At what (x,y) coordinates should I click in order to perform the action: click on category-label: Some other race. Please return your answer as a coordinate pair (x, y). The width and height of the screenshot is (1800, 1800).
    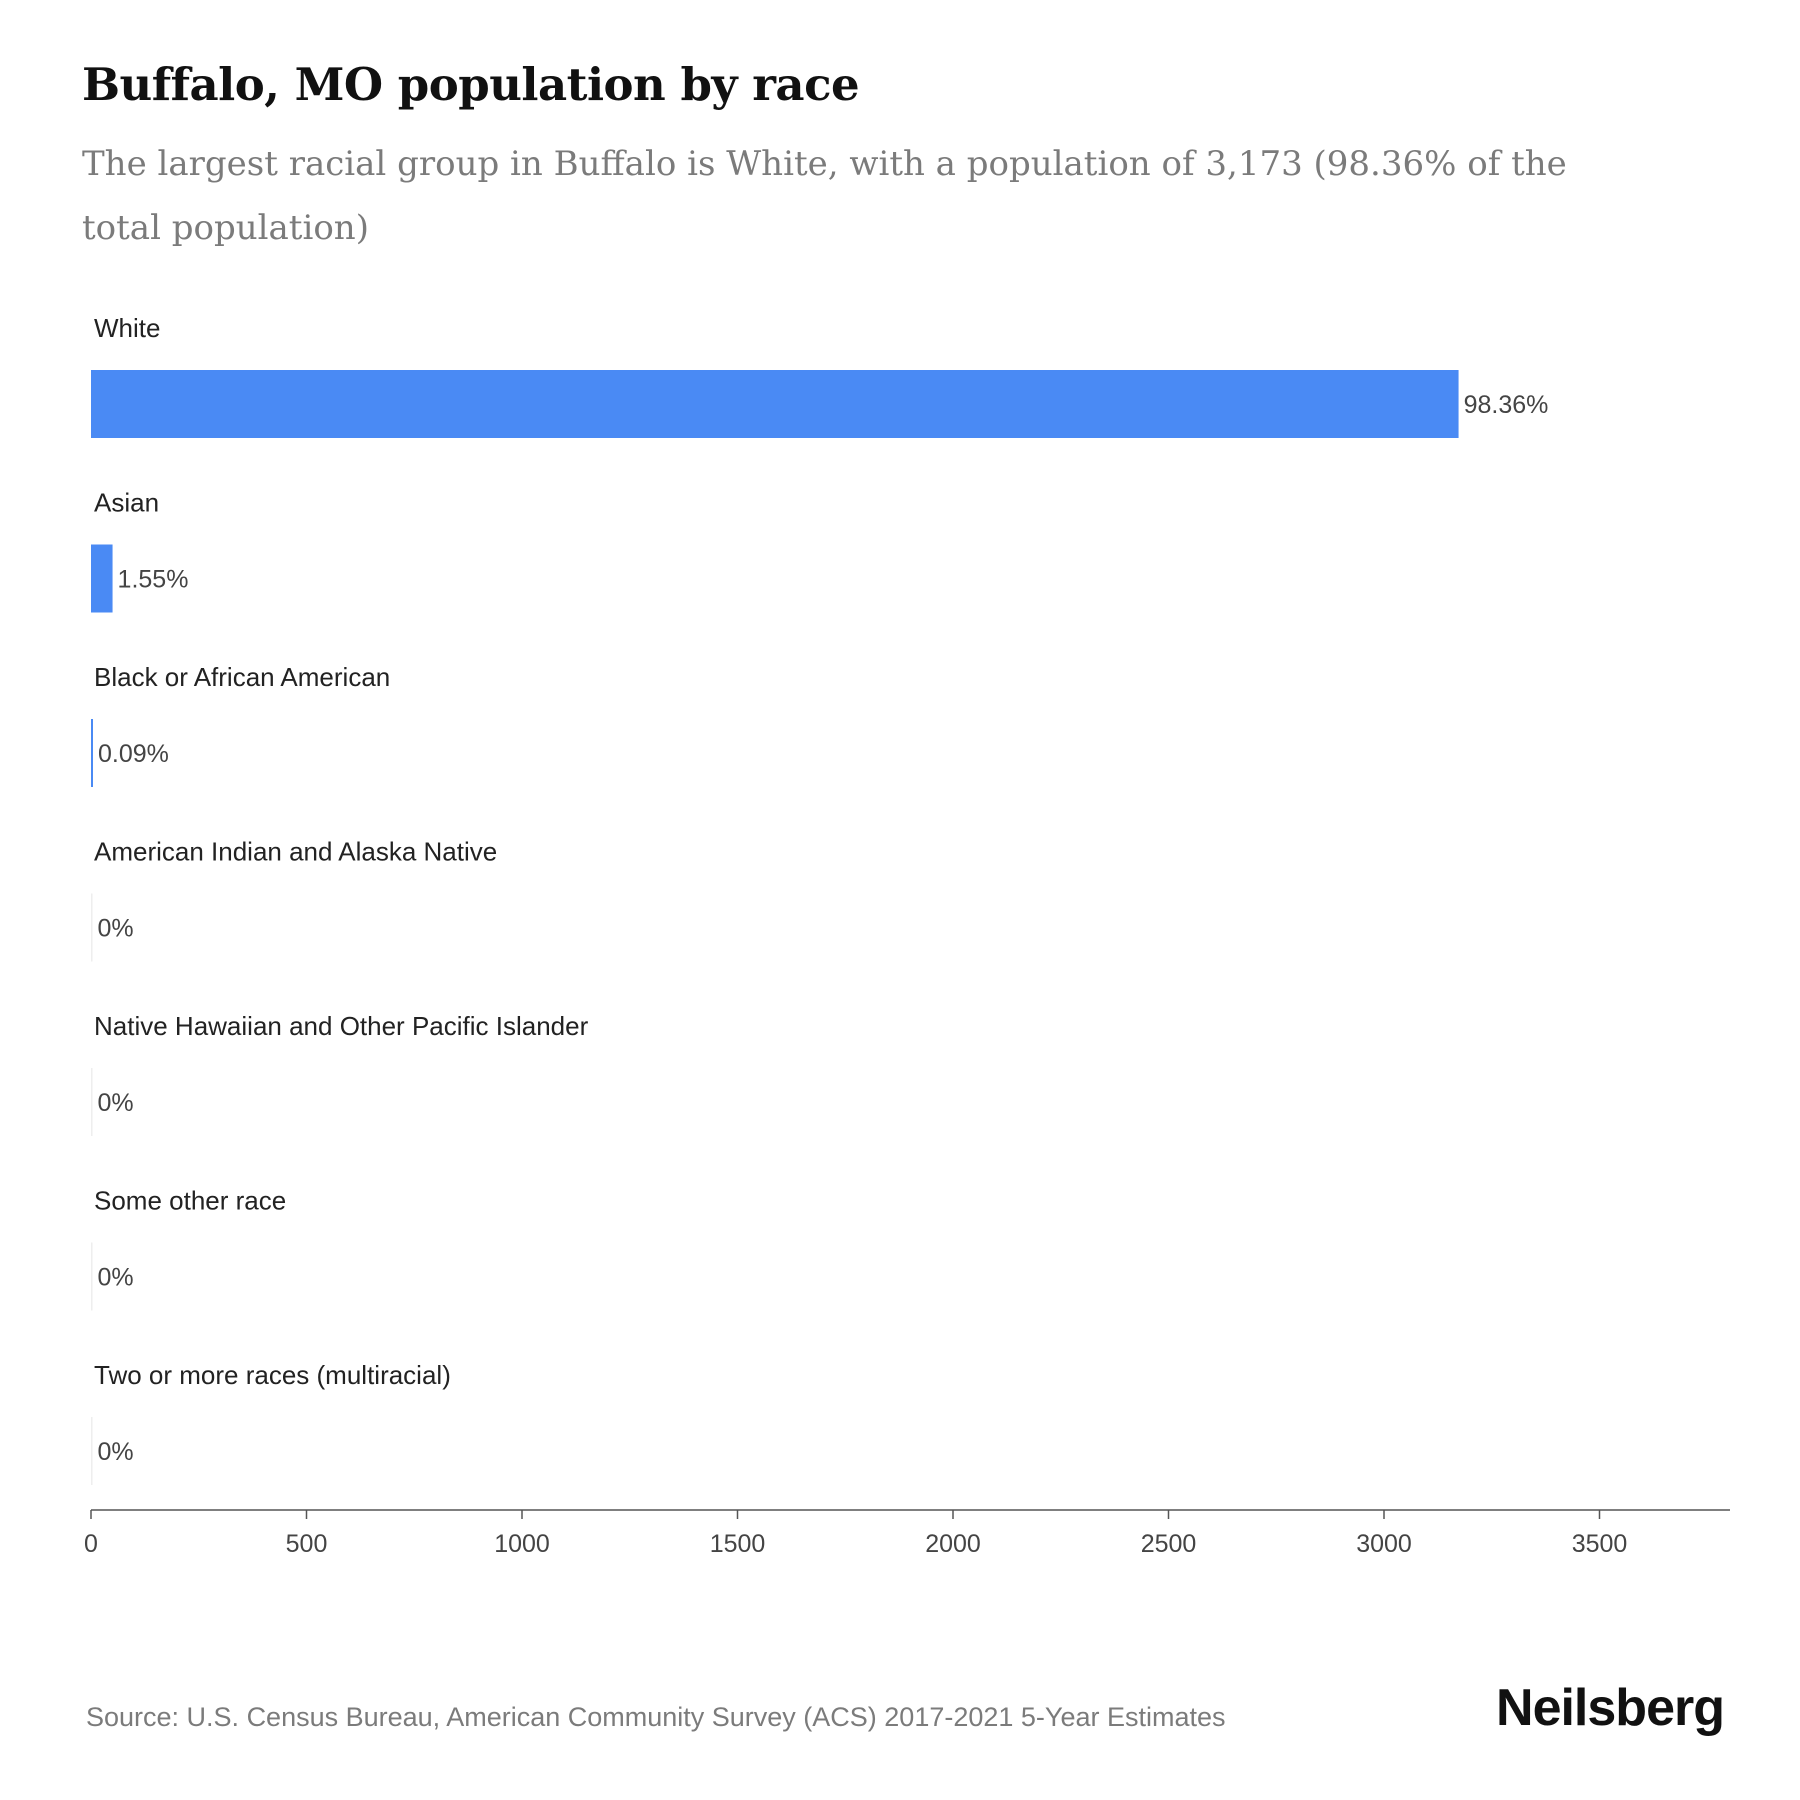
    Looking at the image, I should click on (190, 1201).